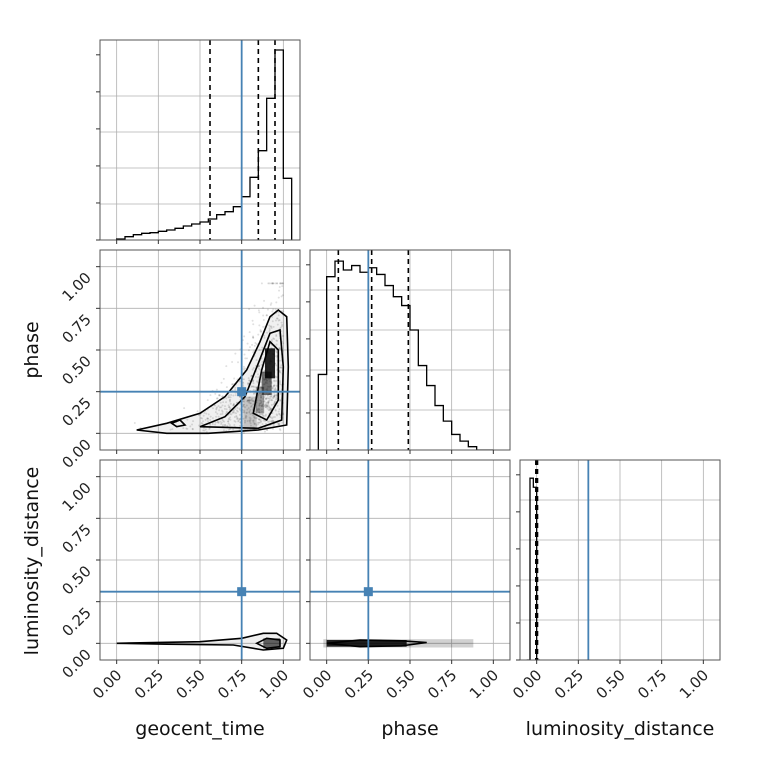 Image resolution: width=760 pixels, height=760 pixels. Describe the element at coordinates (317, 684) in the screenshot. I see `x-tick-label: 0.00` at that location.